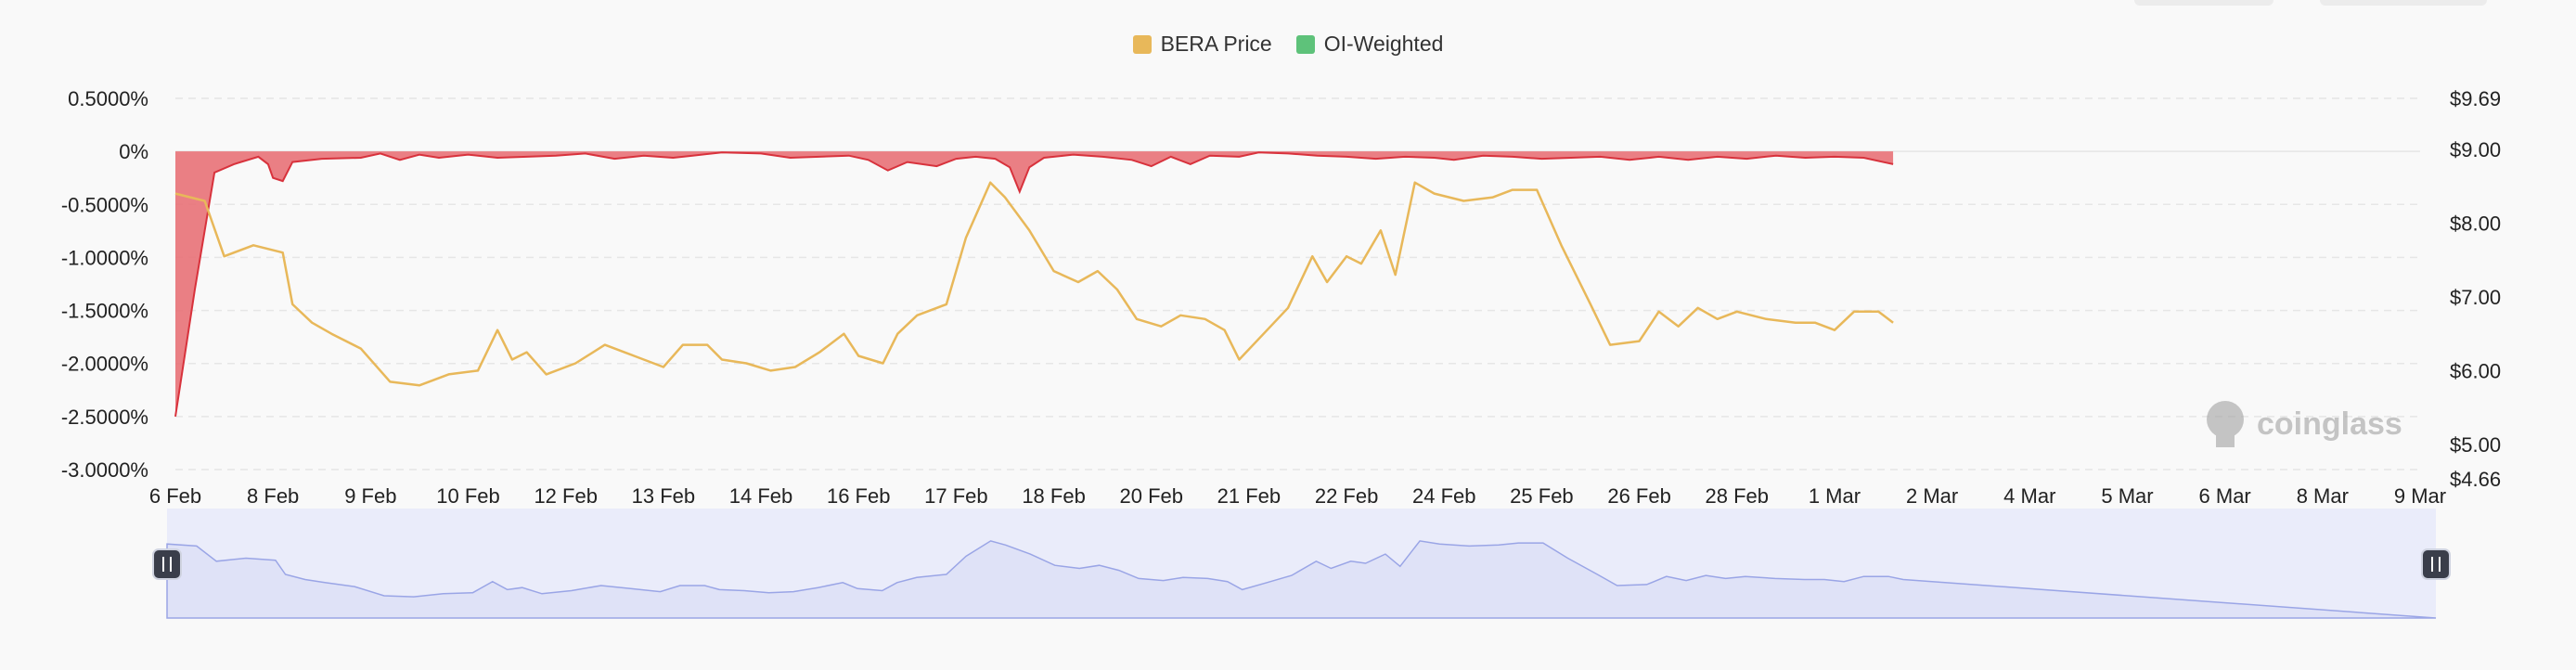 The image size is (2576, 670). What do you see at coordinates (1542, 496) in the screenshot?
I see `x-tick-label: 25 Feb` at bounding box center [1542, 496].